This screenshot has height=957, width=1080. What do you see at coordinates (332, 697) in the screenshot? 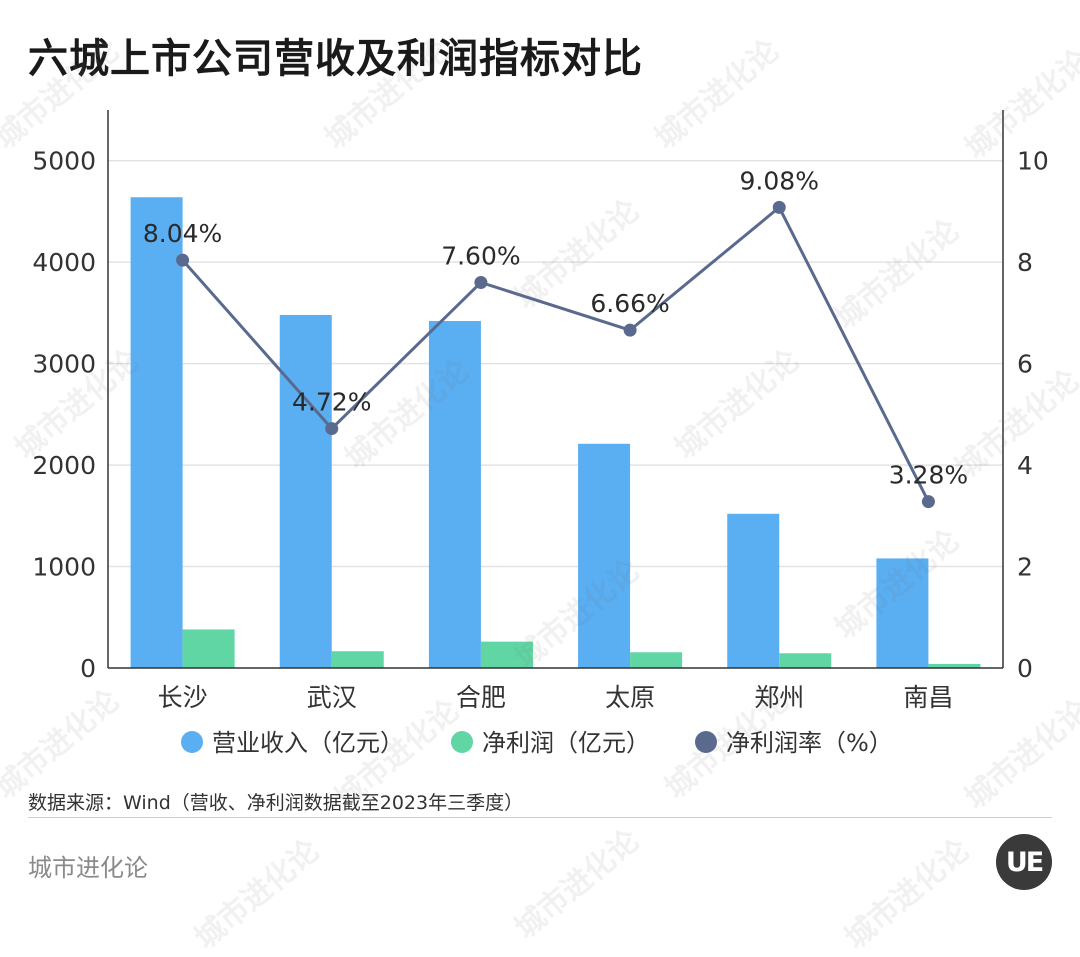
I see `x-tick-label: 武汉` at bounding box center [332, 697].